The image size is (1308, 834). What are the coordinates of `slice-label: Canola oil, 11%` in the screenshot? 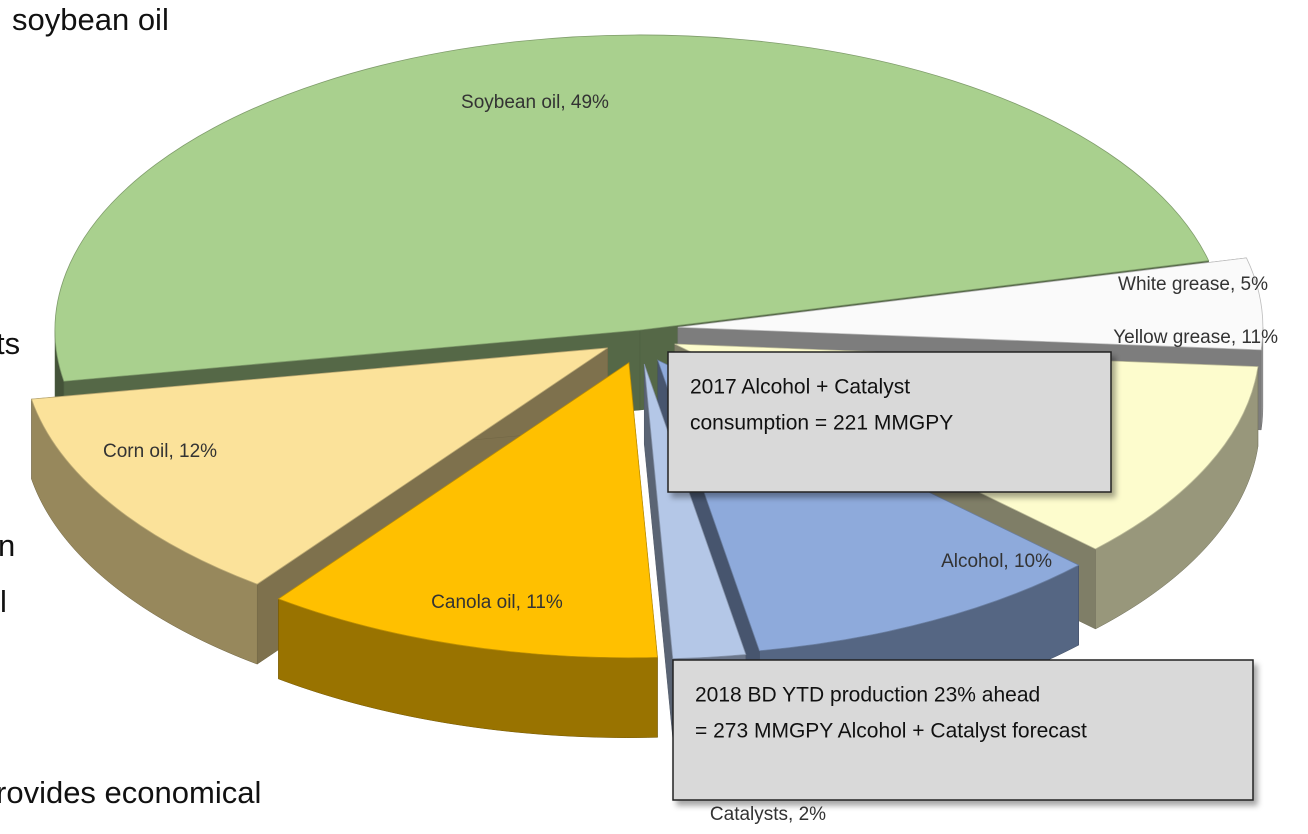 It's located at (497, 602).